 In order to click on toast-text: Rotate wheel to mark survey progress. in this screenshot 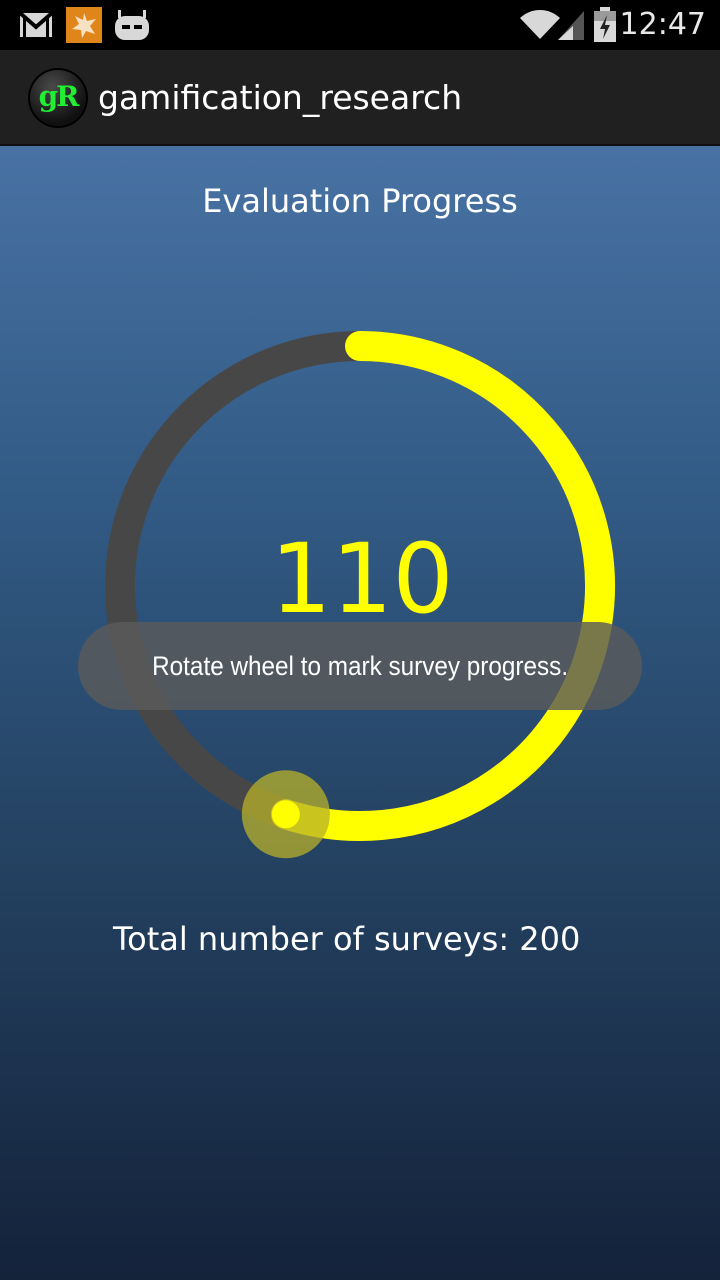, I will do `click(360, 665)`.